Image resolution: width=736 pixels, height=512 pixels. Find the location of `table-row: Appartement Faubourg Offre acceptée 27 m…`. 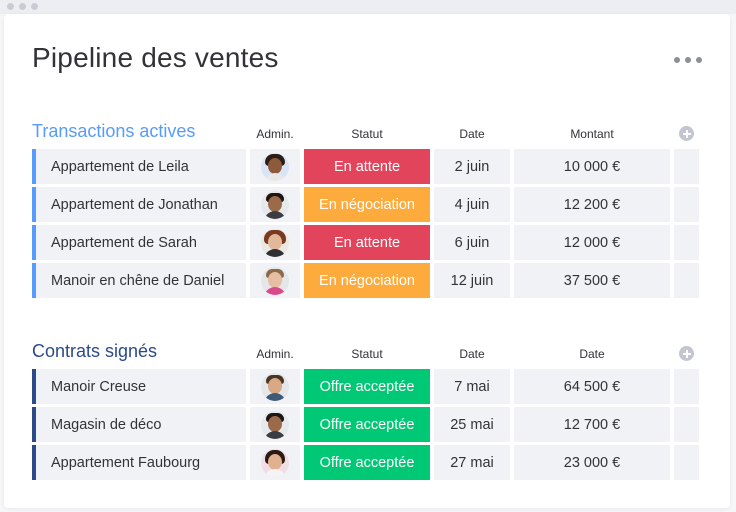

table-row: Appartement Faubourg Offre acceptée 27 m… is located at coordinates (368, 462).